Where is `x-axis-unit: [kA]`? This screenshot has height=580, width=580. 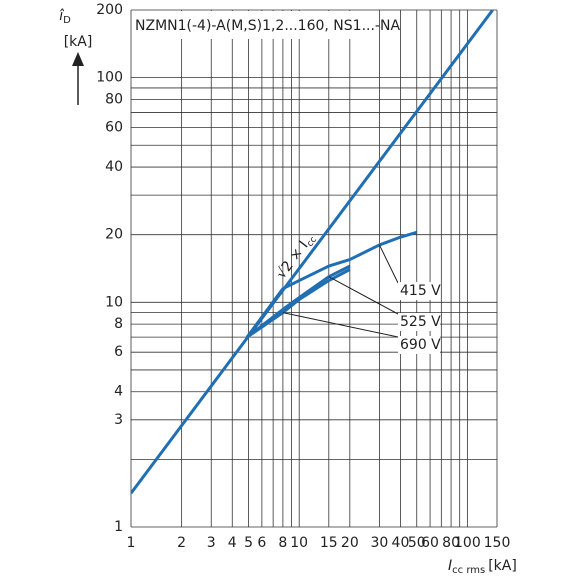
x-axis-unit: [kA] is located at coordinates (502, 566).